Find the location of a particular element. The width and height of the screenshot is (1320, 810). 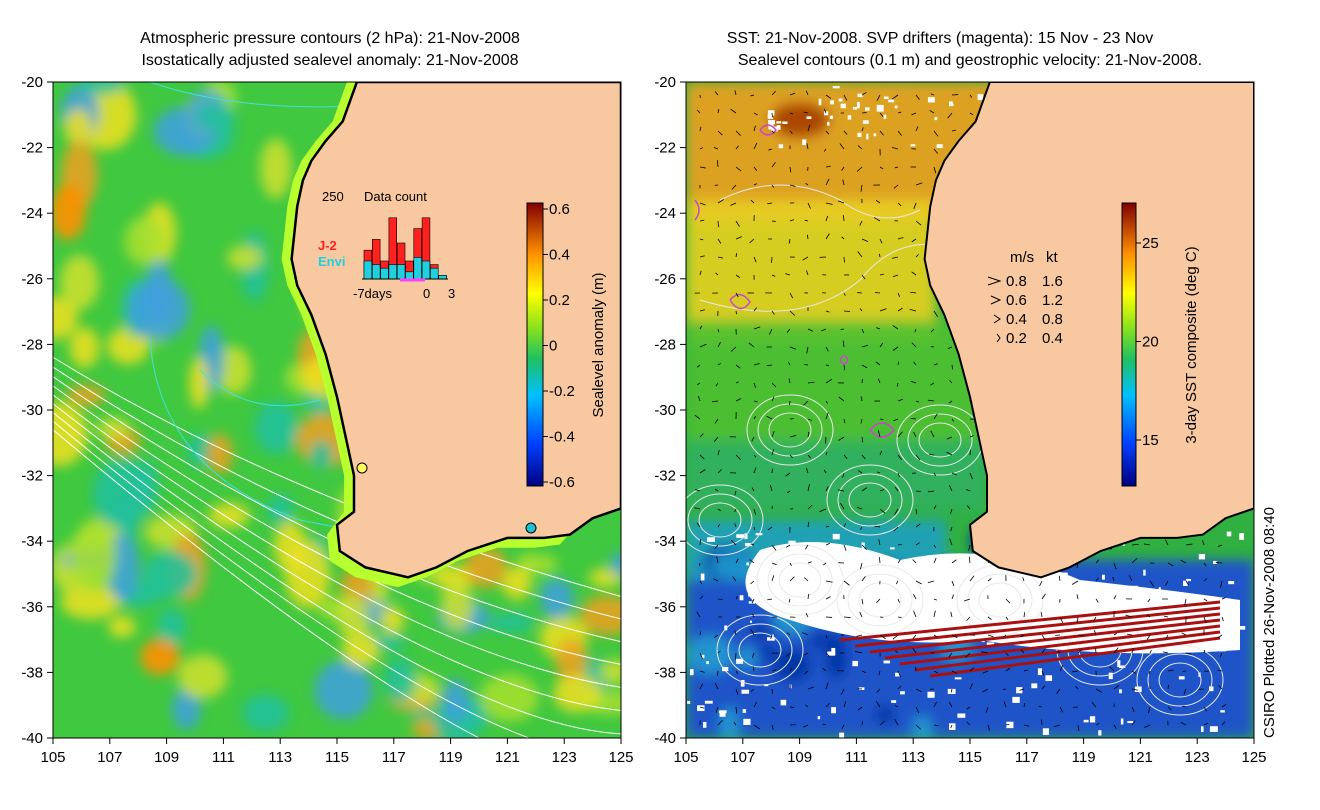

right-y-tick-label: -26 is located at coordinates (665, 279).